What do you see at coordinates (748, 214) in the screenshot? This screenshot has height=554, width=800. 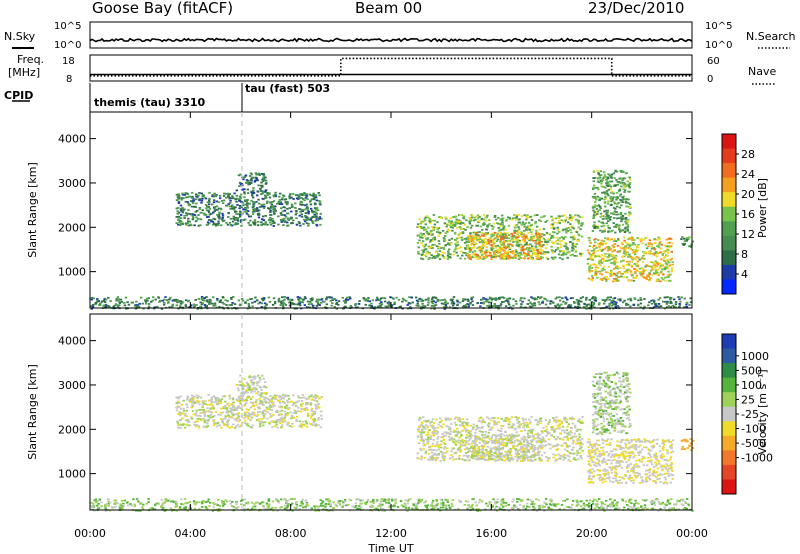 I see `colorbar-tick-label: 16` at bounding box center [748, 214].